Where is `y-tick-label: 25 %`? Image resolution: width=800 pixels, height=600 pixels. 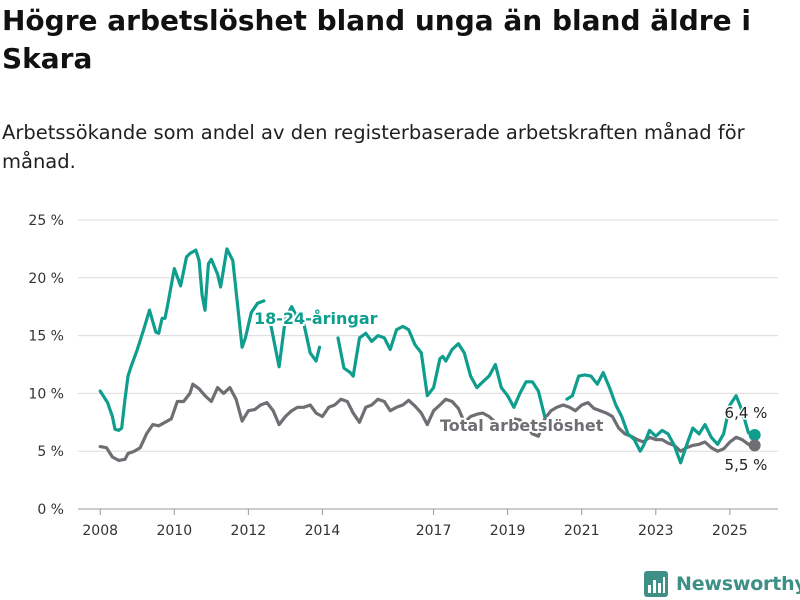
y-tick-label: 25 % is located at coordinates (46, 221).